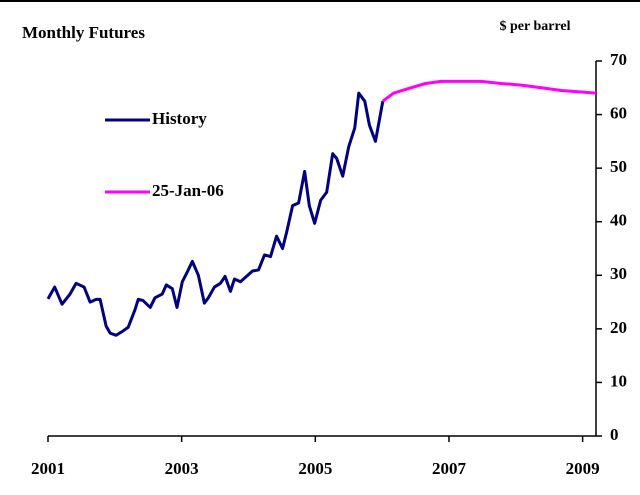 This screenshot has width=640, height=495. I want to click on y-tick-label: 60, so click(618, 112).